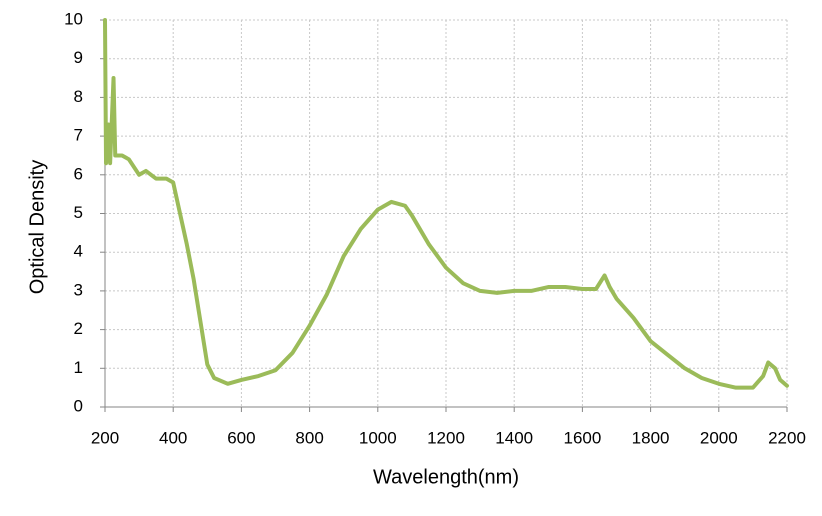 The image size is (822, 516). I want to click on x-tick-label: 2200, so click(787, 437).